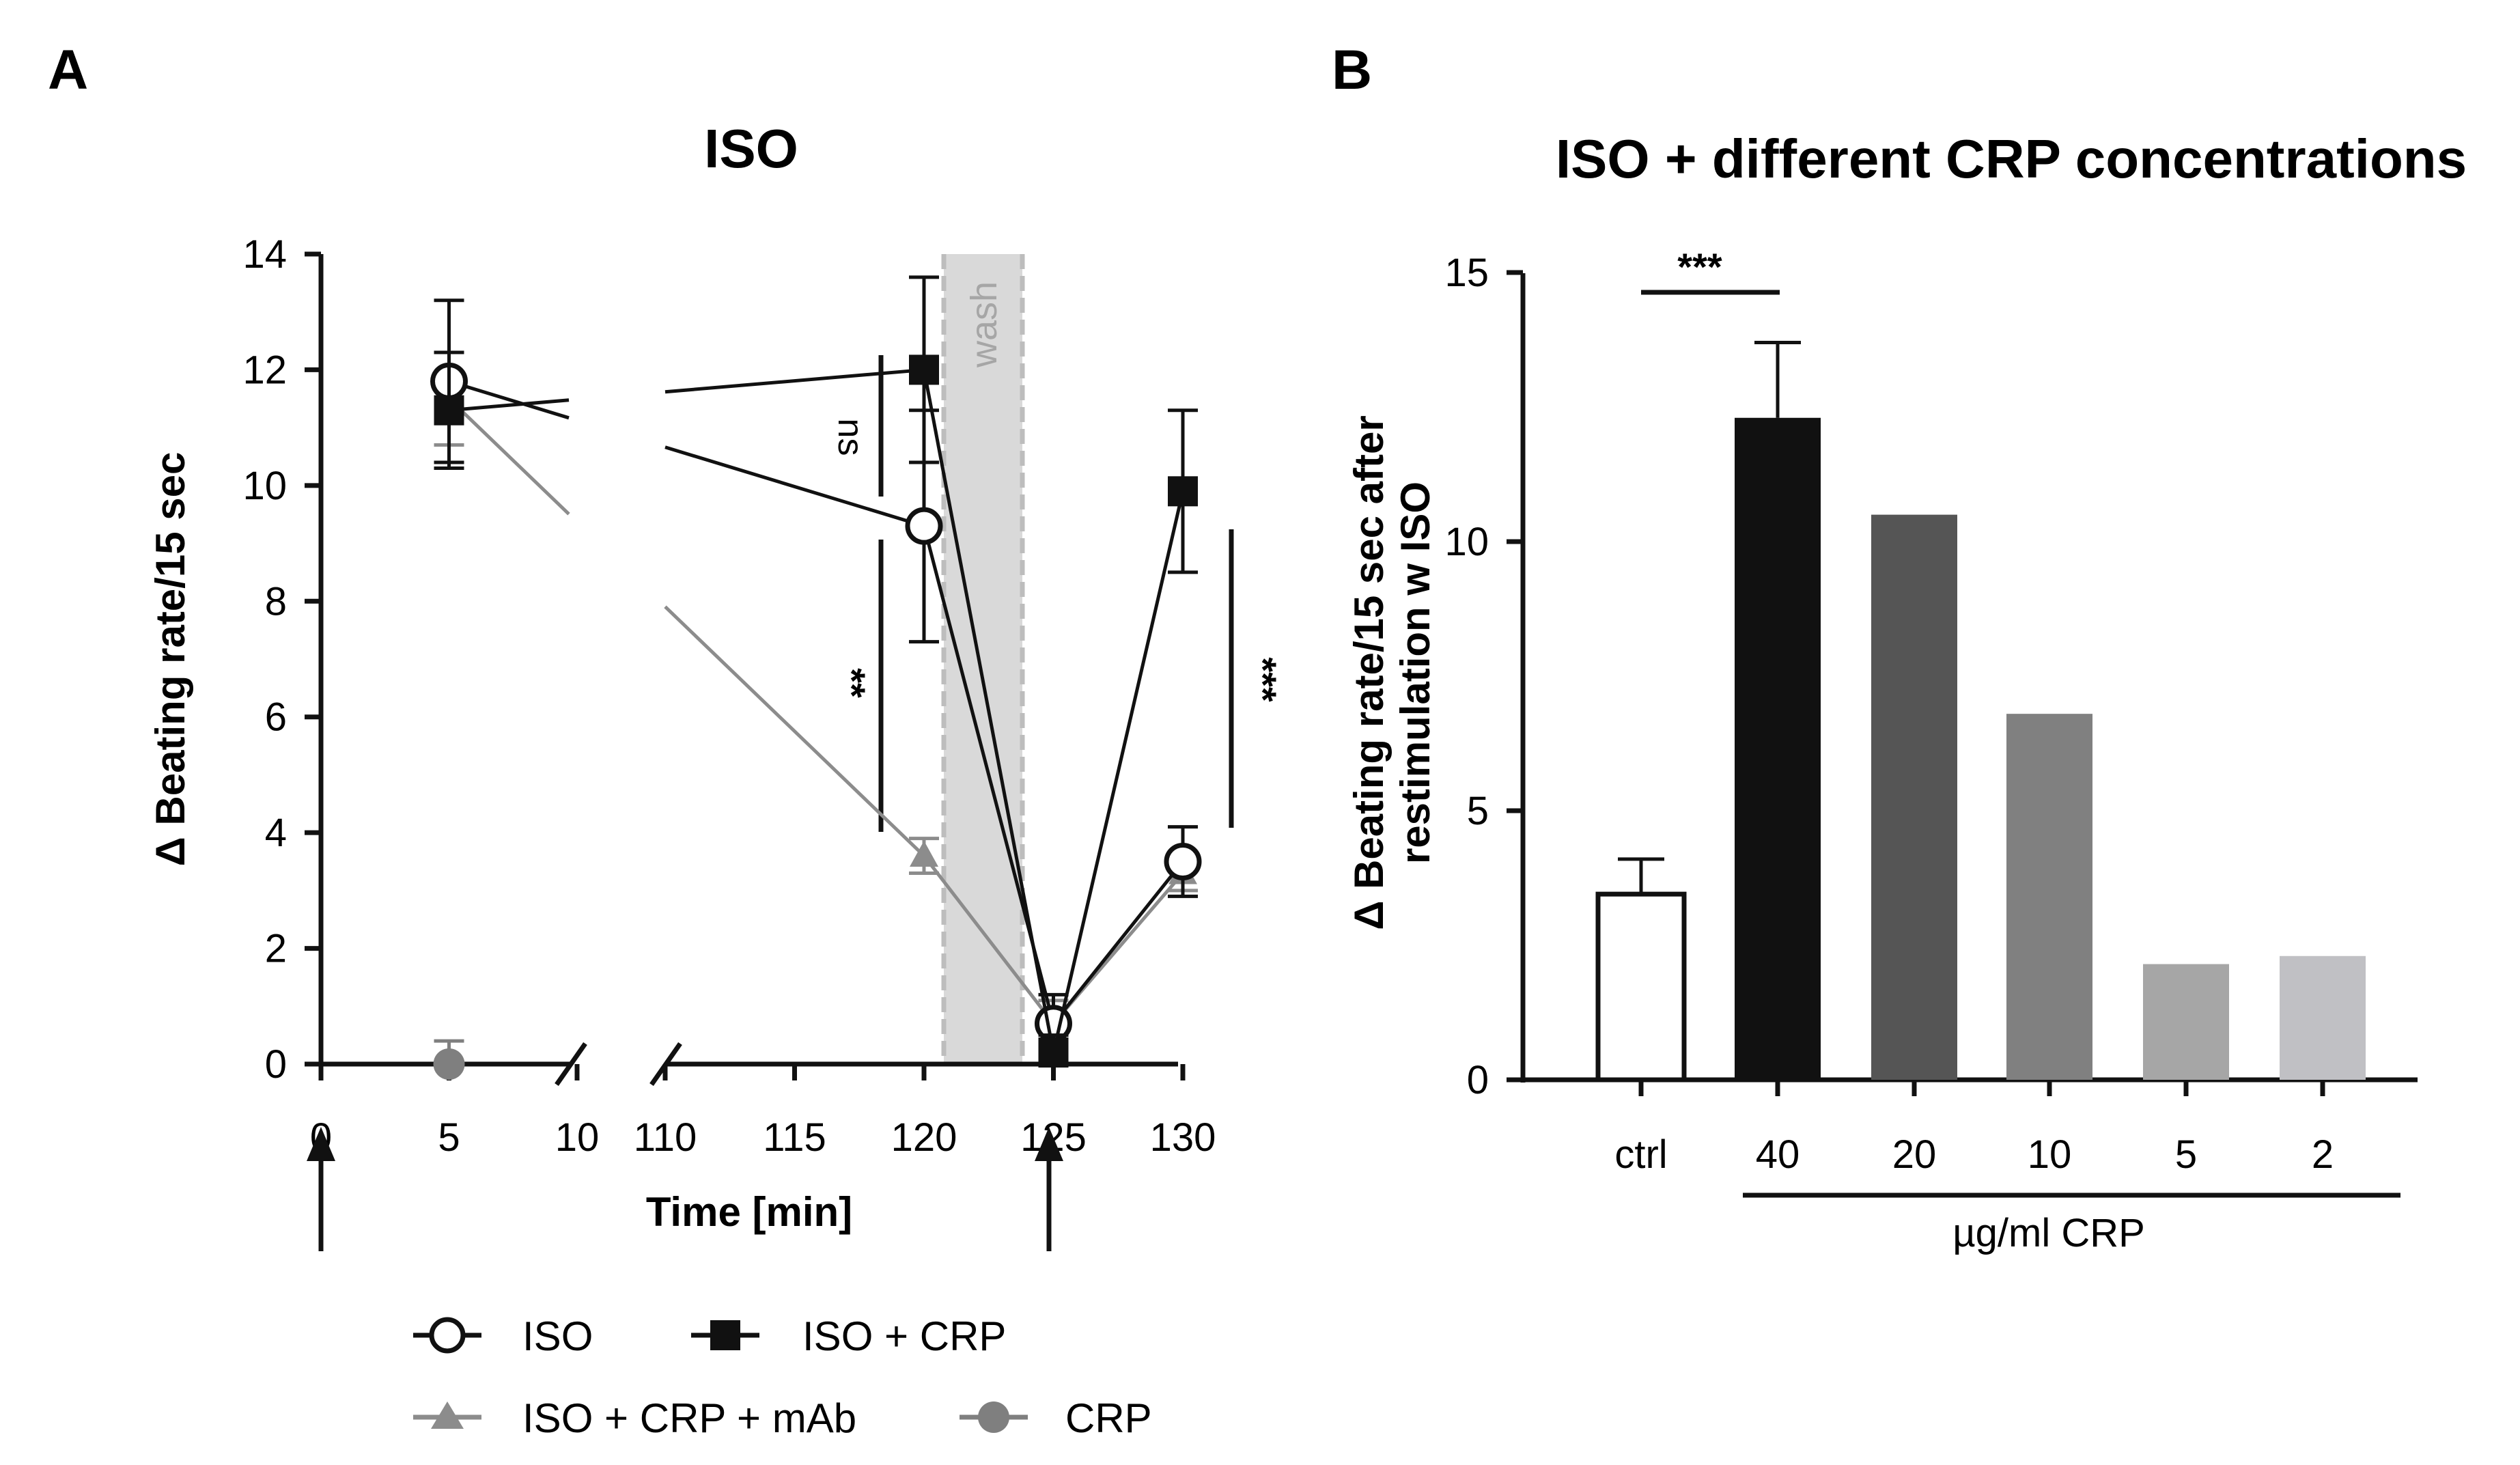 Image resolution: width=2520 pixels, height=1465 pixels. I want to click on sig-label-2star: **, so click(851, 683).